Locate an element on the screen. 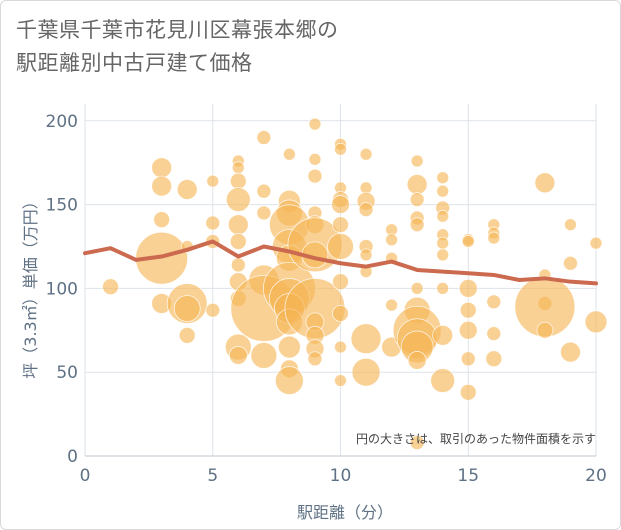 This screenshot has height=530, width=621. x-tick-label: 10 is located at coordinates (341, 476).